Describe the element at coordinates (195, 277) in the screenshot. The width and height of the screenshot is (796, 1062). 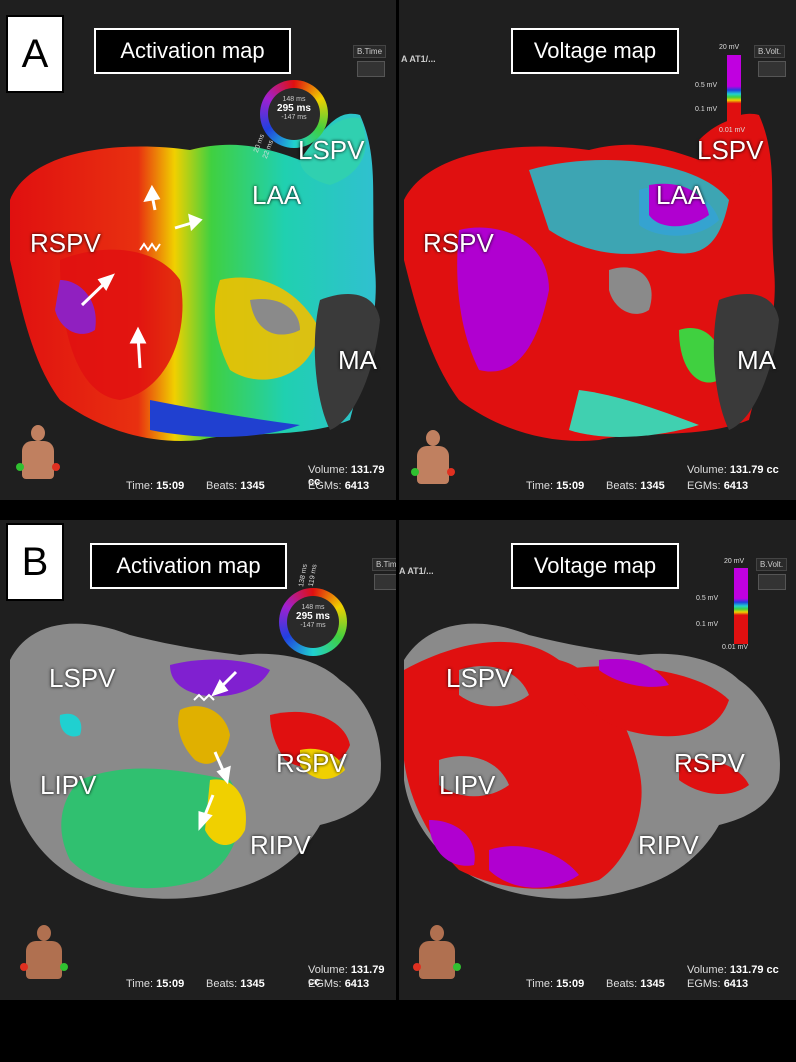
I see `activation-map-a-image` at that location.